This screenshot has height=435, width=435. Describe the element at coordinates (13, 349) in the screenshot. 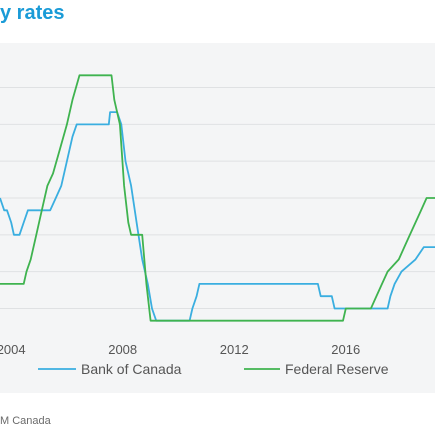

I see `x-tick-label: 2004` at that location.